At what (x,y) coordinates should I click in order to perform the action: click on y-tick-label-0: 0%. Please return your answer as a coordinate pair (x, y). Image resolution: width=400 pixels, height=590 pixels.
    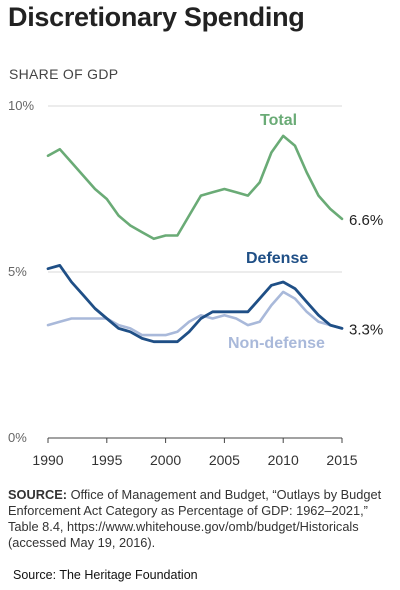
    Looking at the image, I should click on (17, 437).